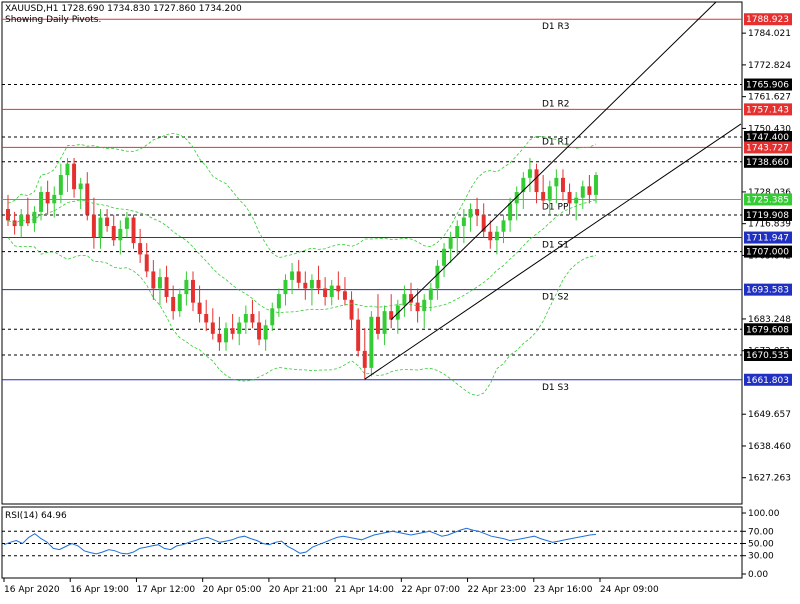  I want to click on rsi-panel-border, so click(372, 542).